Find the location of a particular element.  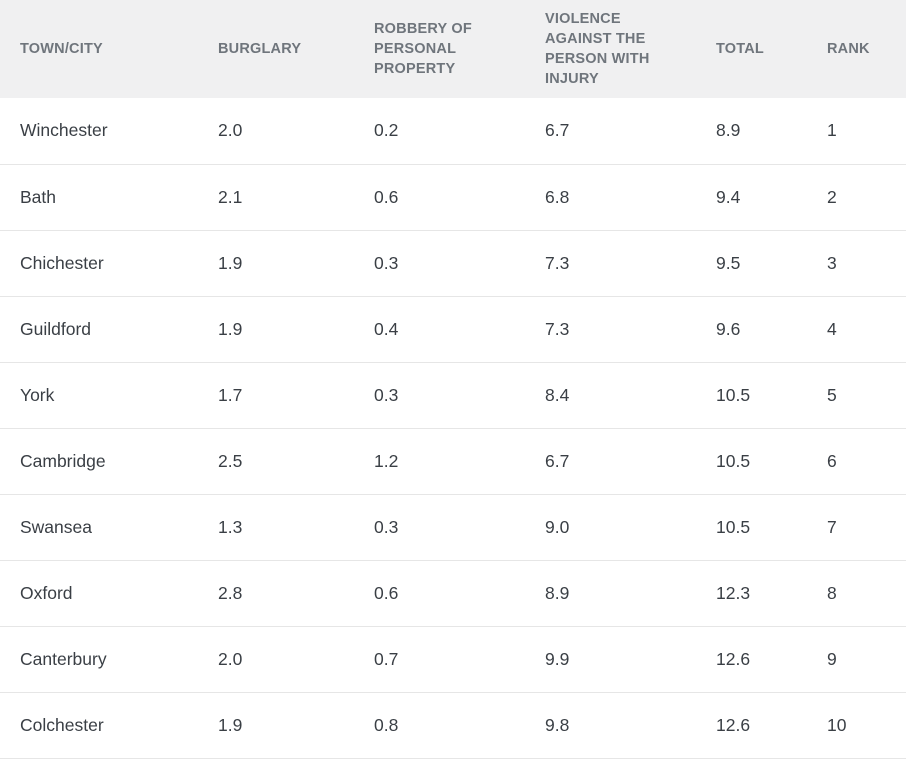

cell-rank: 8 is located at coordinates (832, 592).